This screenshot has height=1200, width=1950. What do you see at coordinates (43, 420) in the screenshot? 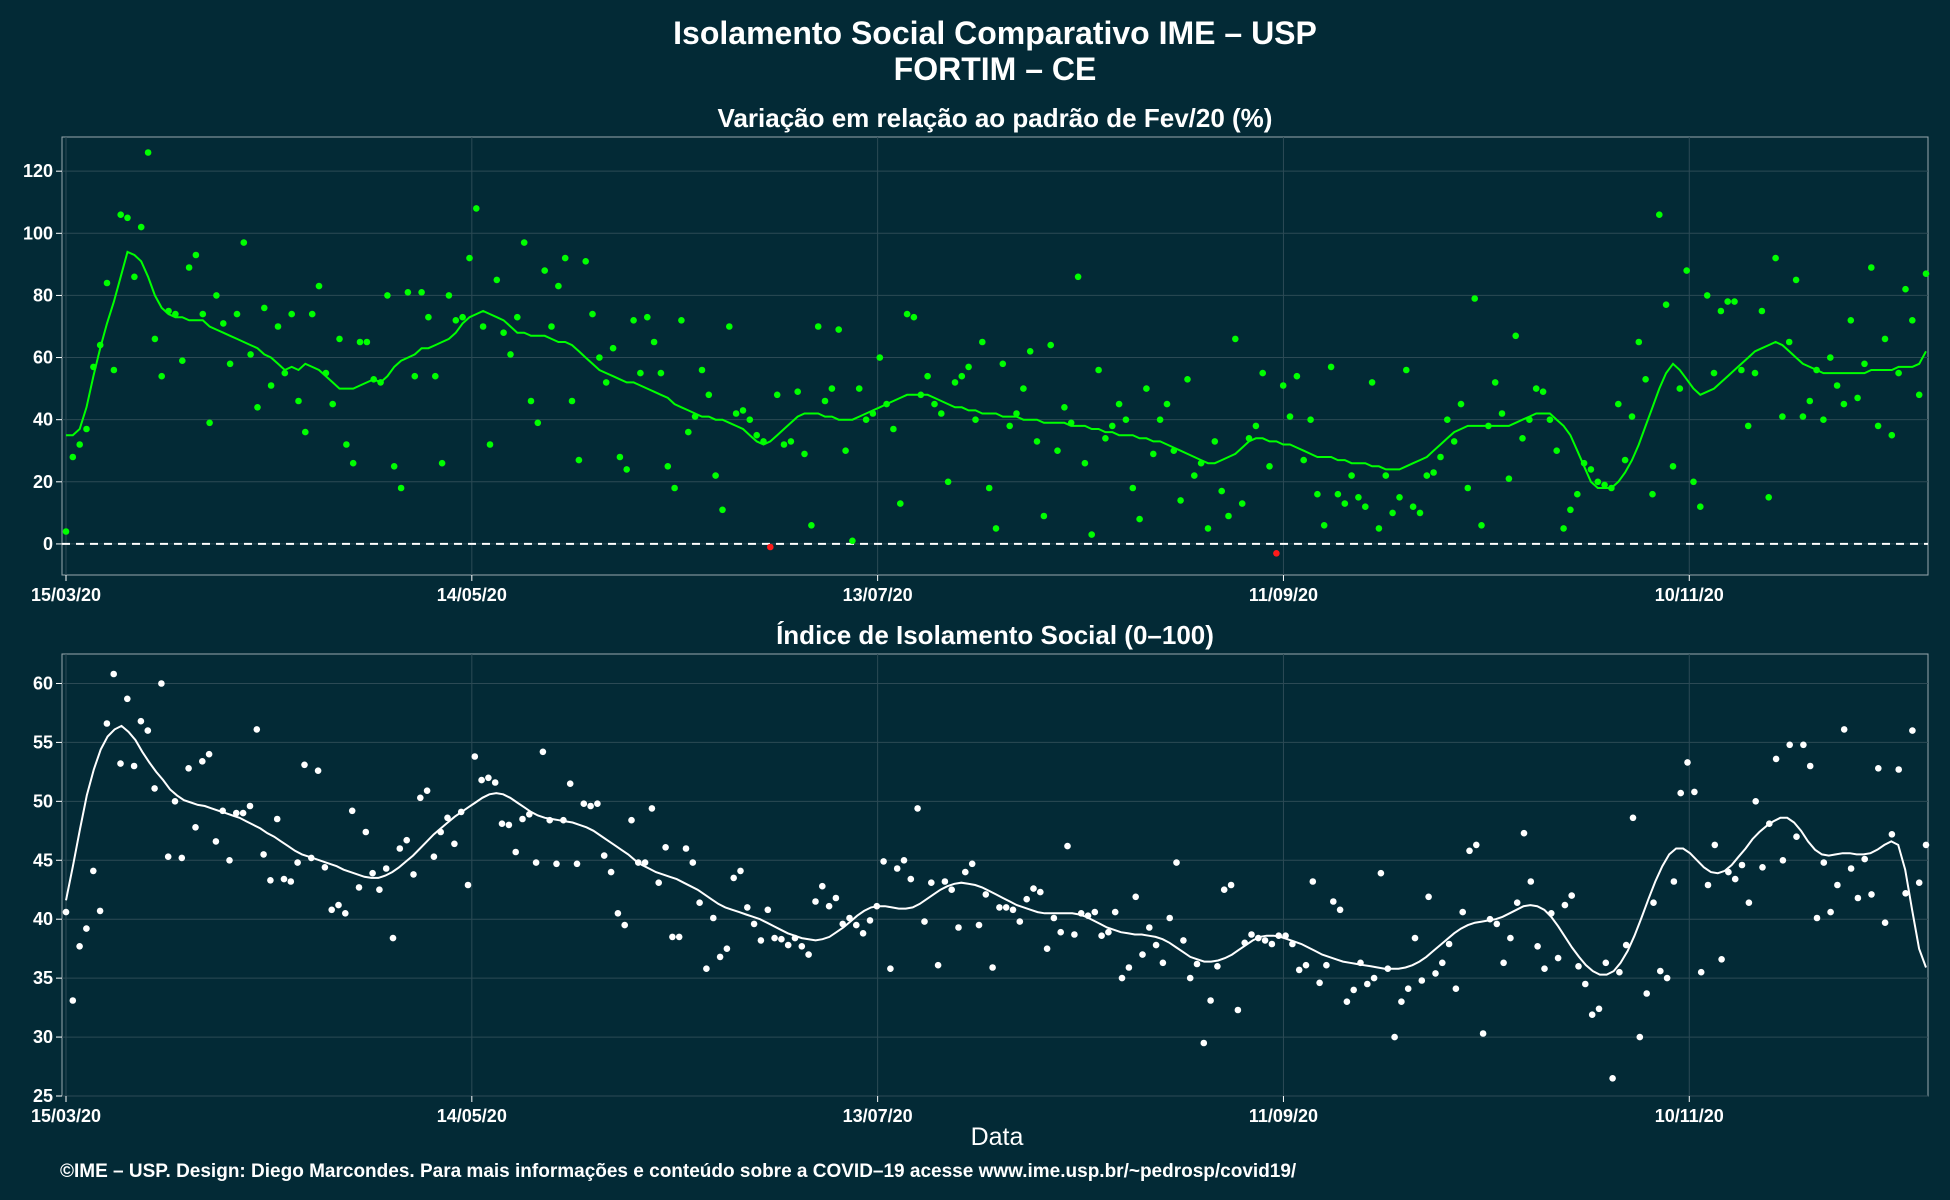
I see `y-tick-label: 40` at bounding box center [43, 420].